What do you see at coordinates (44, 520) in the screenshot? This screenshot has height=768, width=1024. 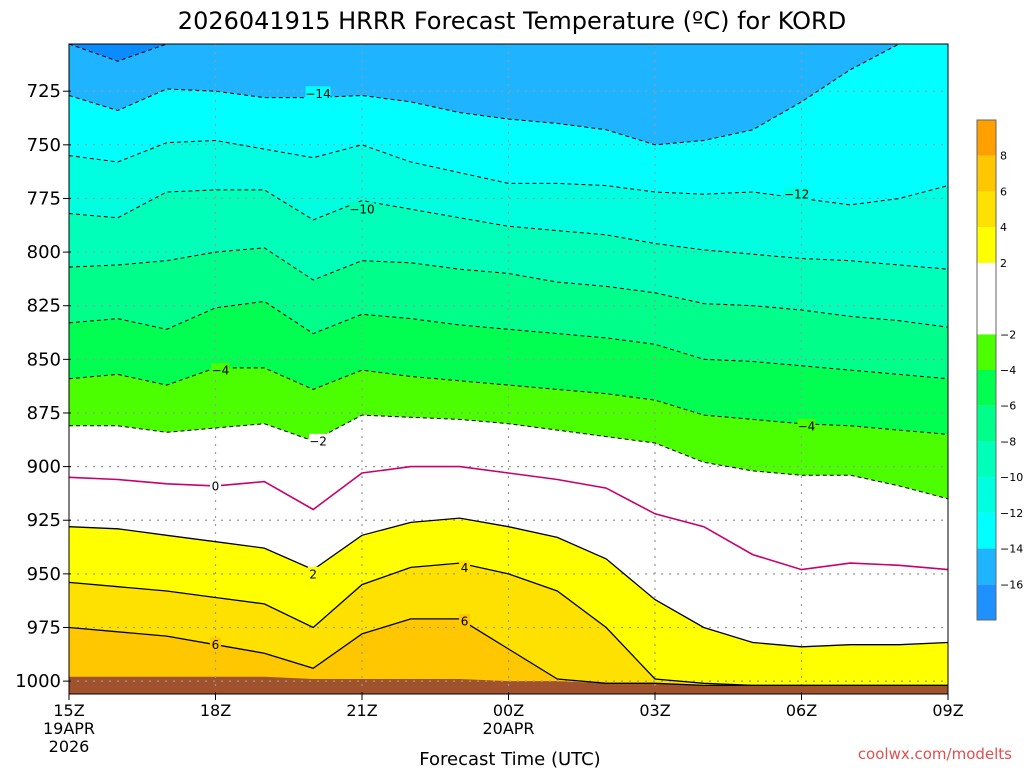 I see `y-tick-label: 925` at bounding box center [44, 520].